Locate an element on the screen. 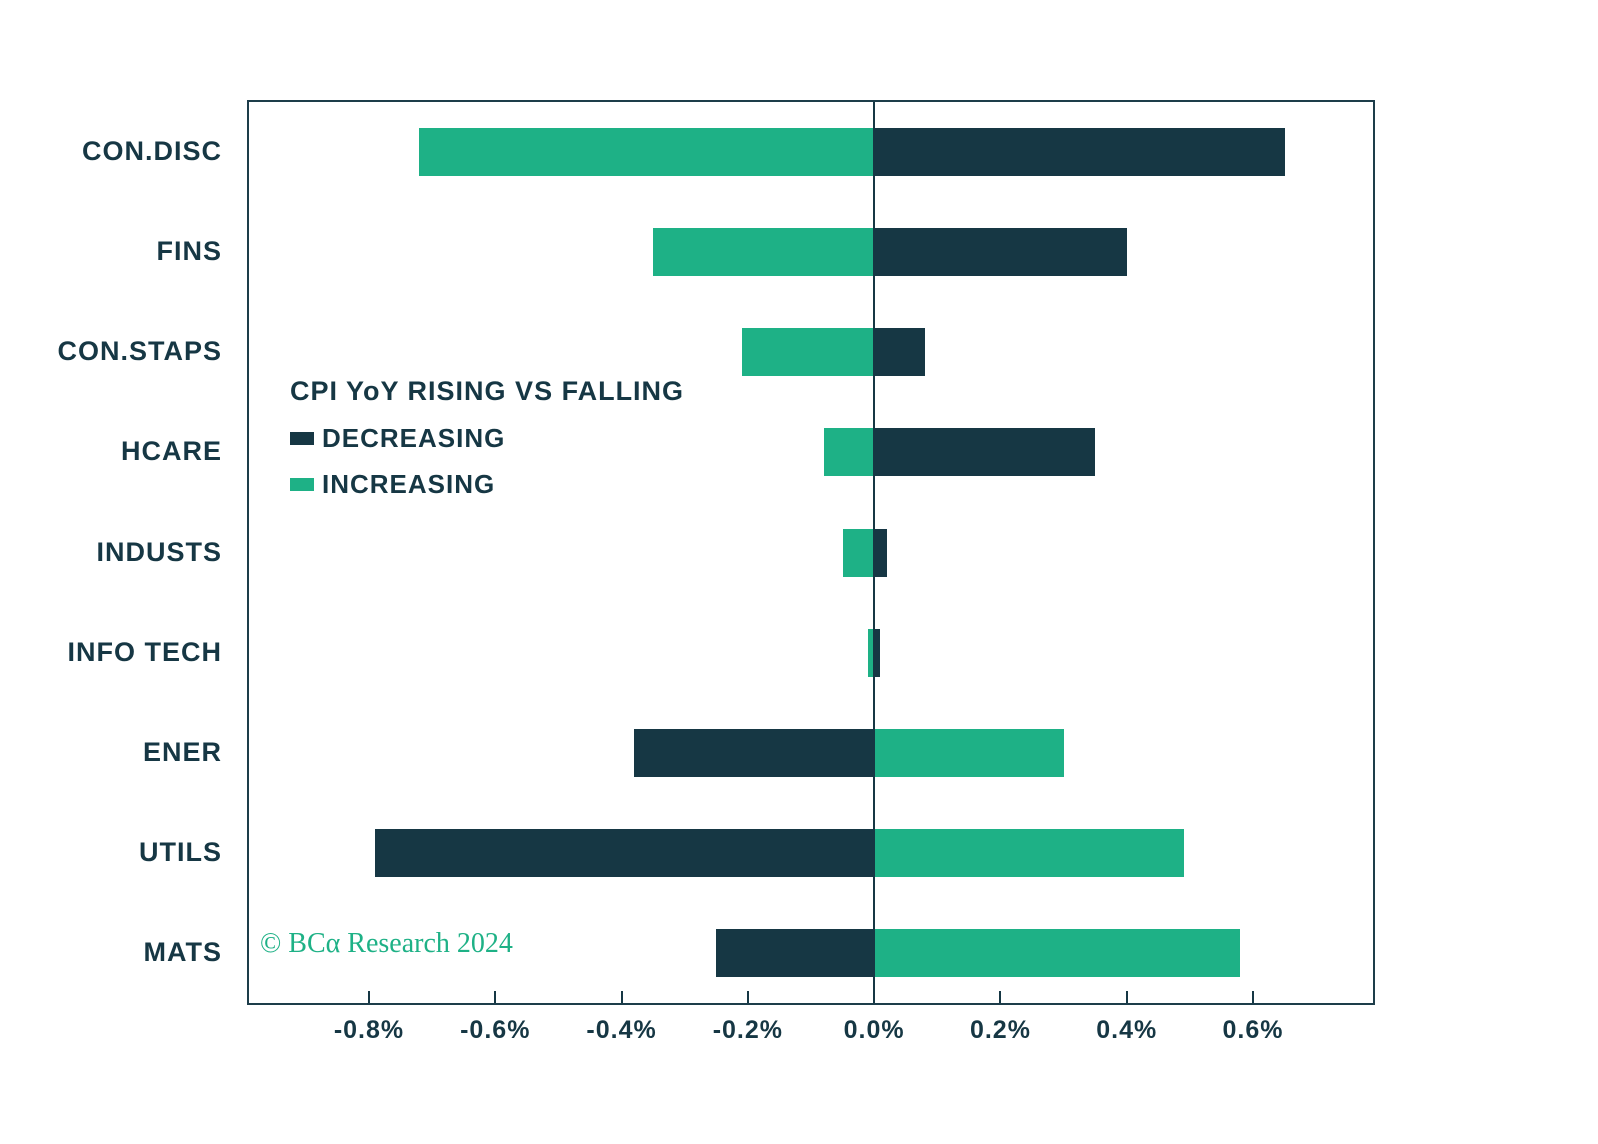 Image resolution: width=1598 pixels, height=1144 pixels. x-tick-label: 0.6% is located at coordinates (1253, 1030).